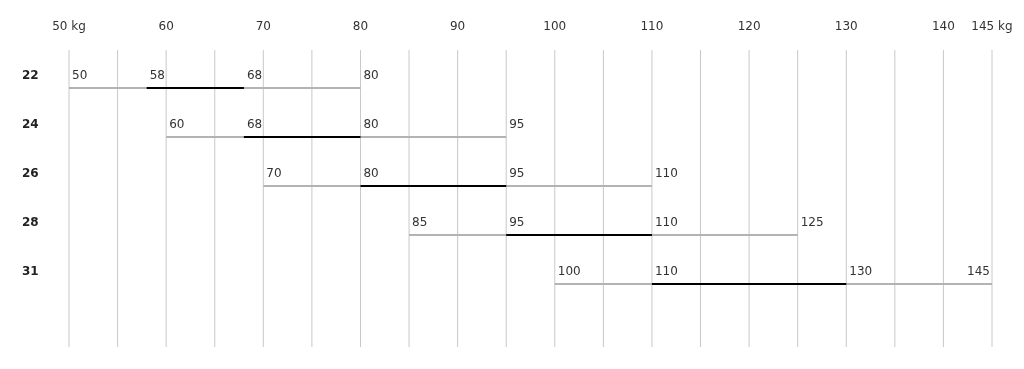  Describe the element at coordinates (569, 271) in the screenshot. I see `annotation: 100` at that location.